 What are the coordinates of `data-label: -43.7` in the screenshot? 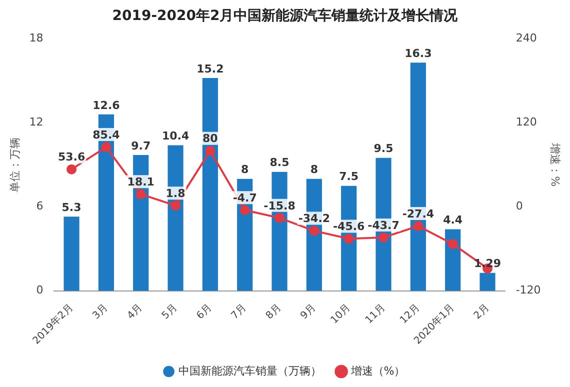 It's located at (384, 225).